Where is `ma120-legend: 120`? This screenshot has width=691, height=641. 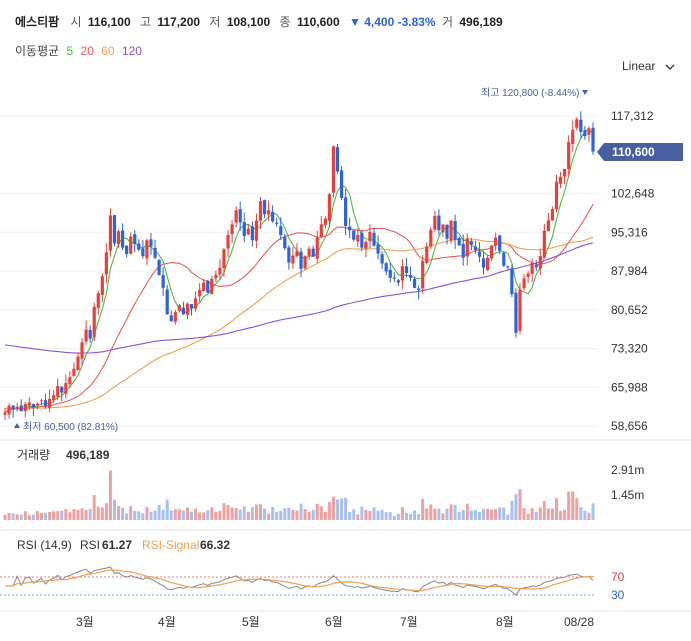 ma120-legend: 120 is located at coordinates (131, 51).